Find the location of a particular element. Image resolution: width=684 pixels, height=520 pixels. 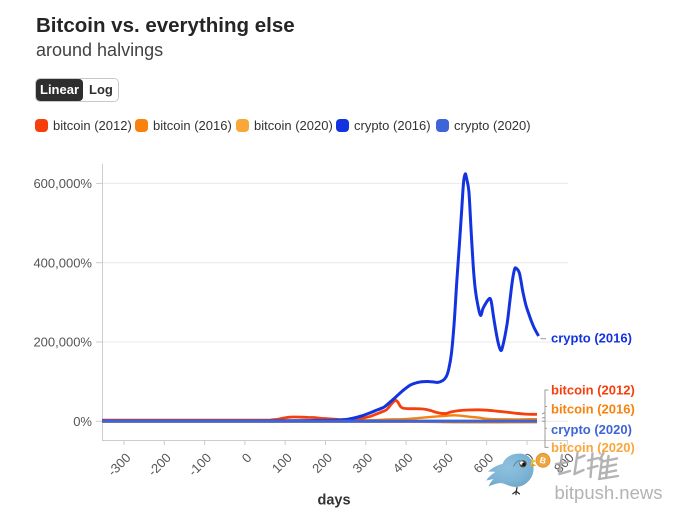

svg-text: days is located at coordinates (333, 501).